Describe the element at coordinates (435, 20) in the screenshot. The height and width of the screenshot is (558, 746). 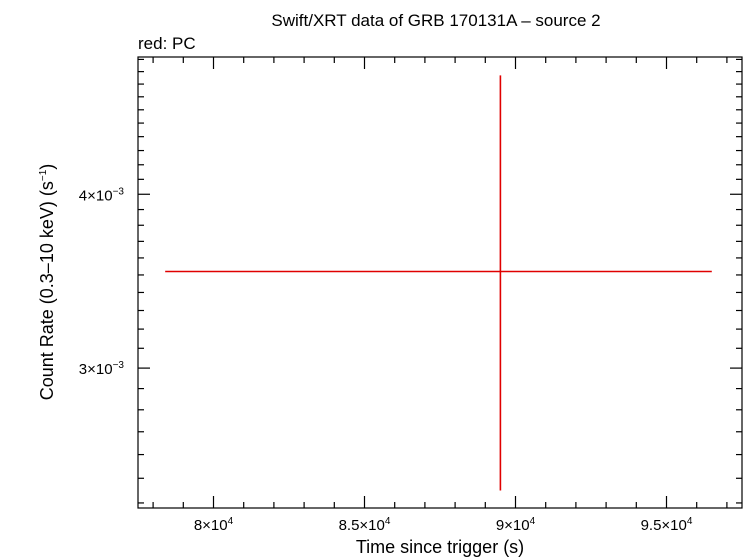
I see `chart-title: Swift/XRT data of GRB 170131A – source 2` at that location.